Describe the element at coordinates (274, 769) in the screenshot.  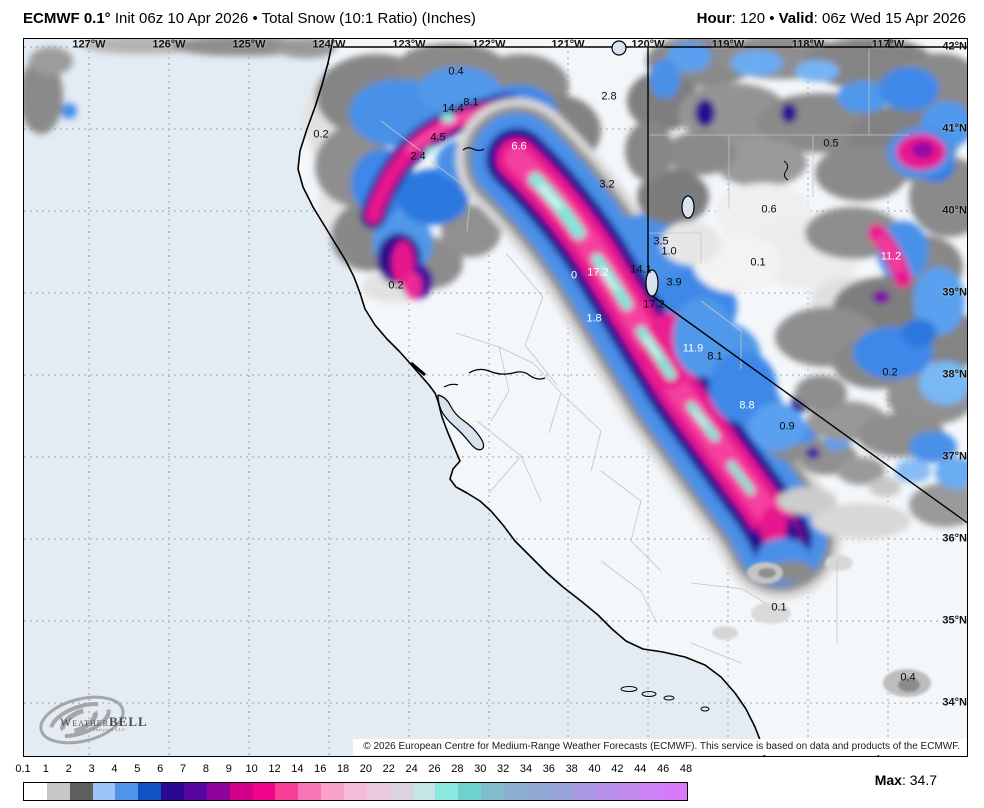
I see `colorbar-tick: 12` at that location.